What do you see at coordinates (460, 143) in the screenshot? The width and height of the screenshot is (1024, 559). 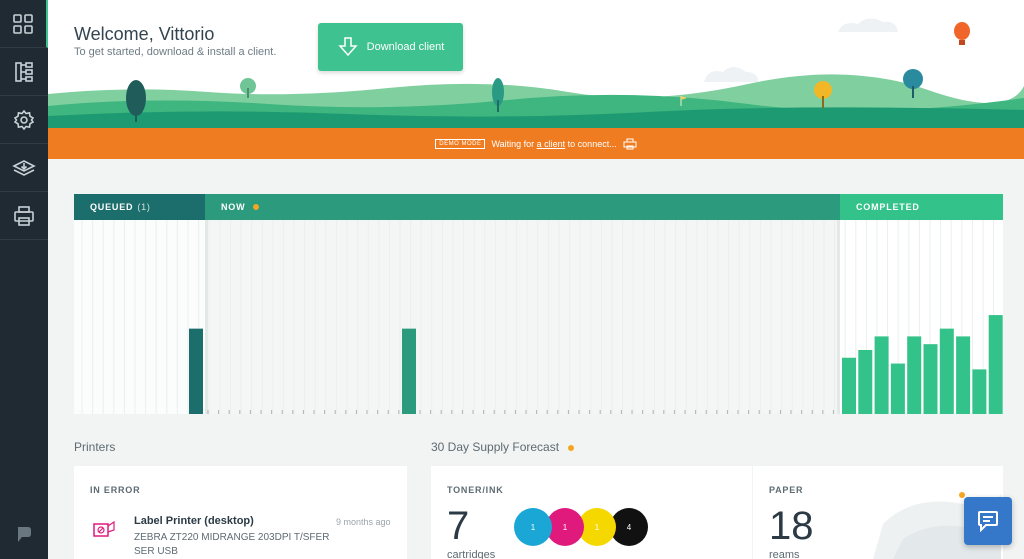 I see `demo-mode-badge: DEMO MODE` at bounding box center [460, 143].